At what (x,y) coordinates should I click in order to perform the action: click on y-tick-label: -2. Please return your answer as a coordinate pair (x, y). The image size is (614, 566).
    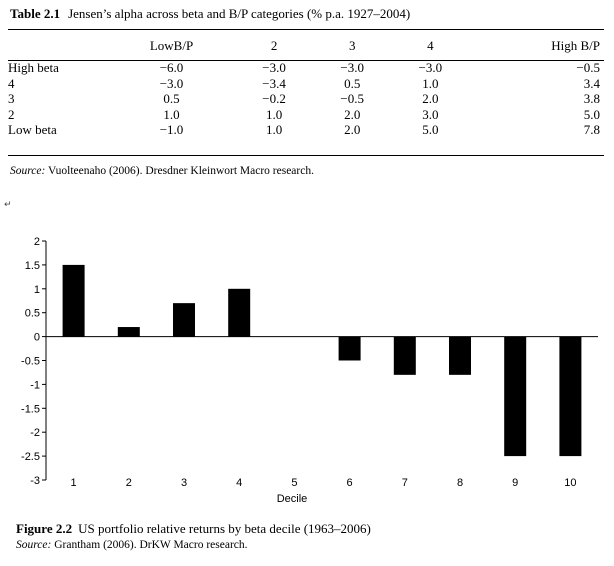
    Looking at the image, I should click on (35, 433).